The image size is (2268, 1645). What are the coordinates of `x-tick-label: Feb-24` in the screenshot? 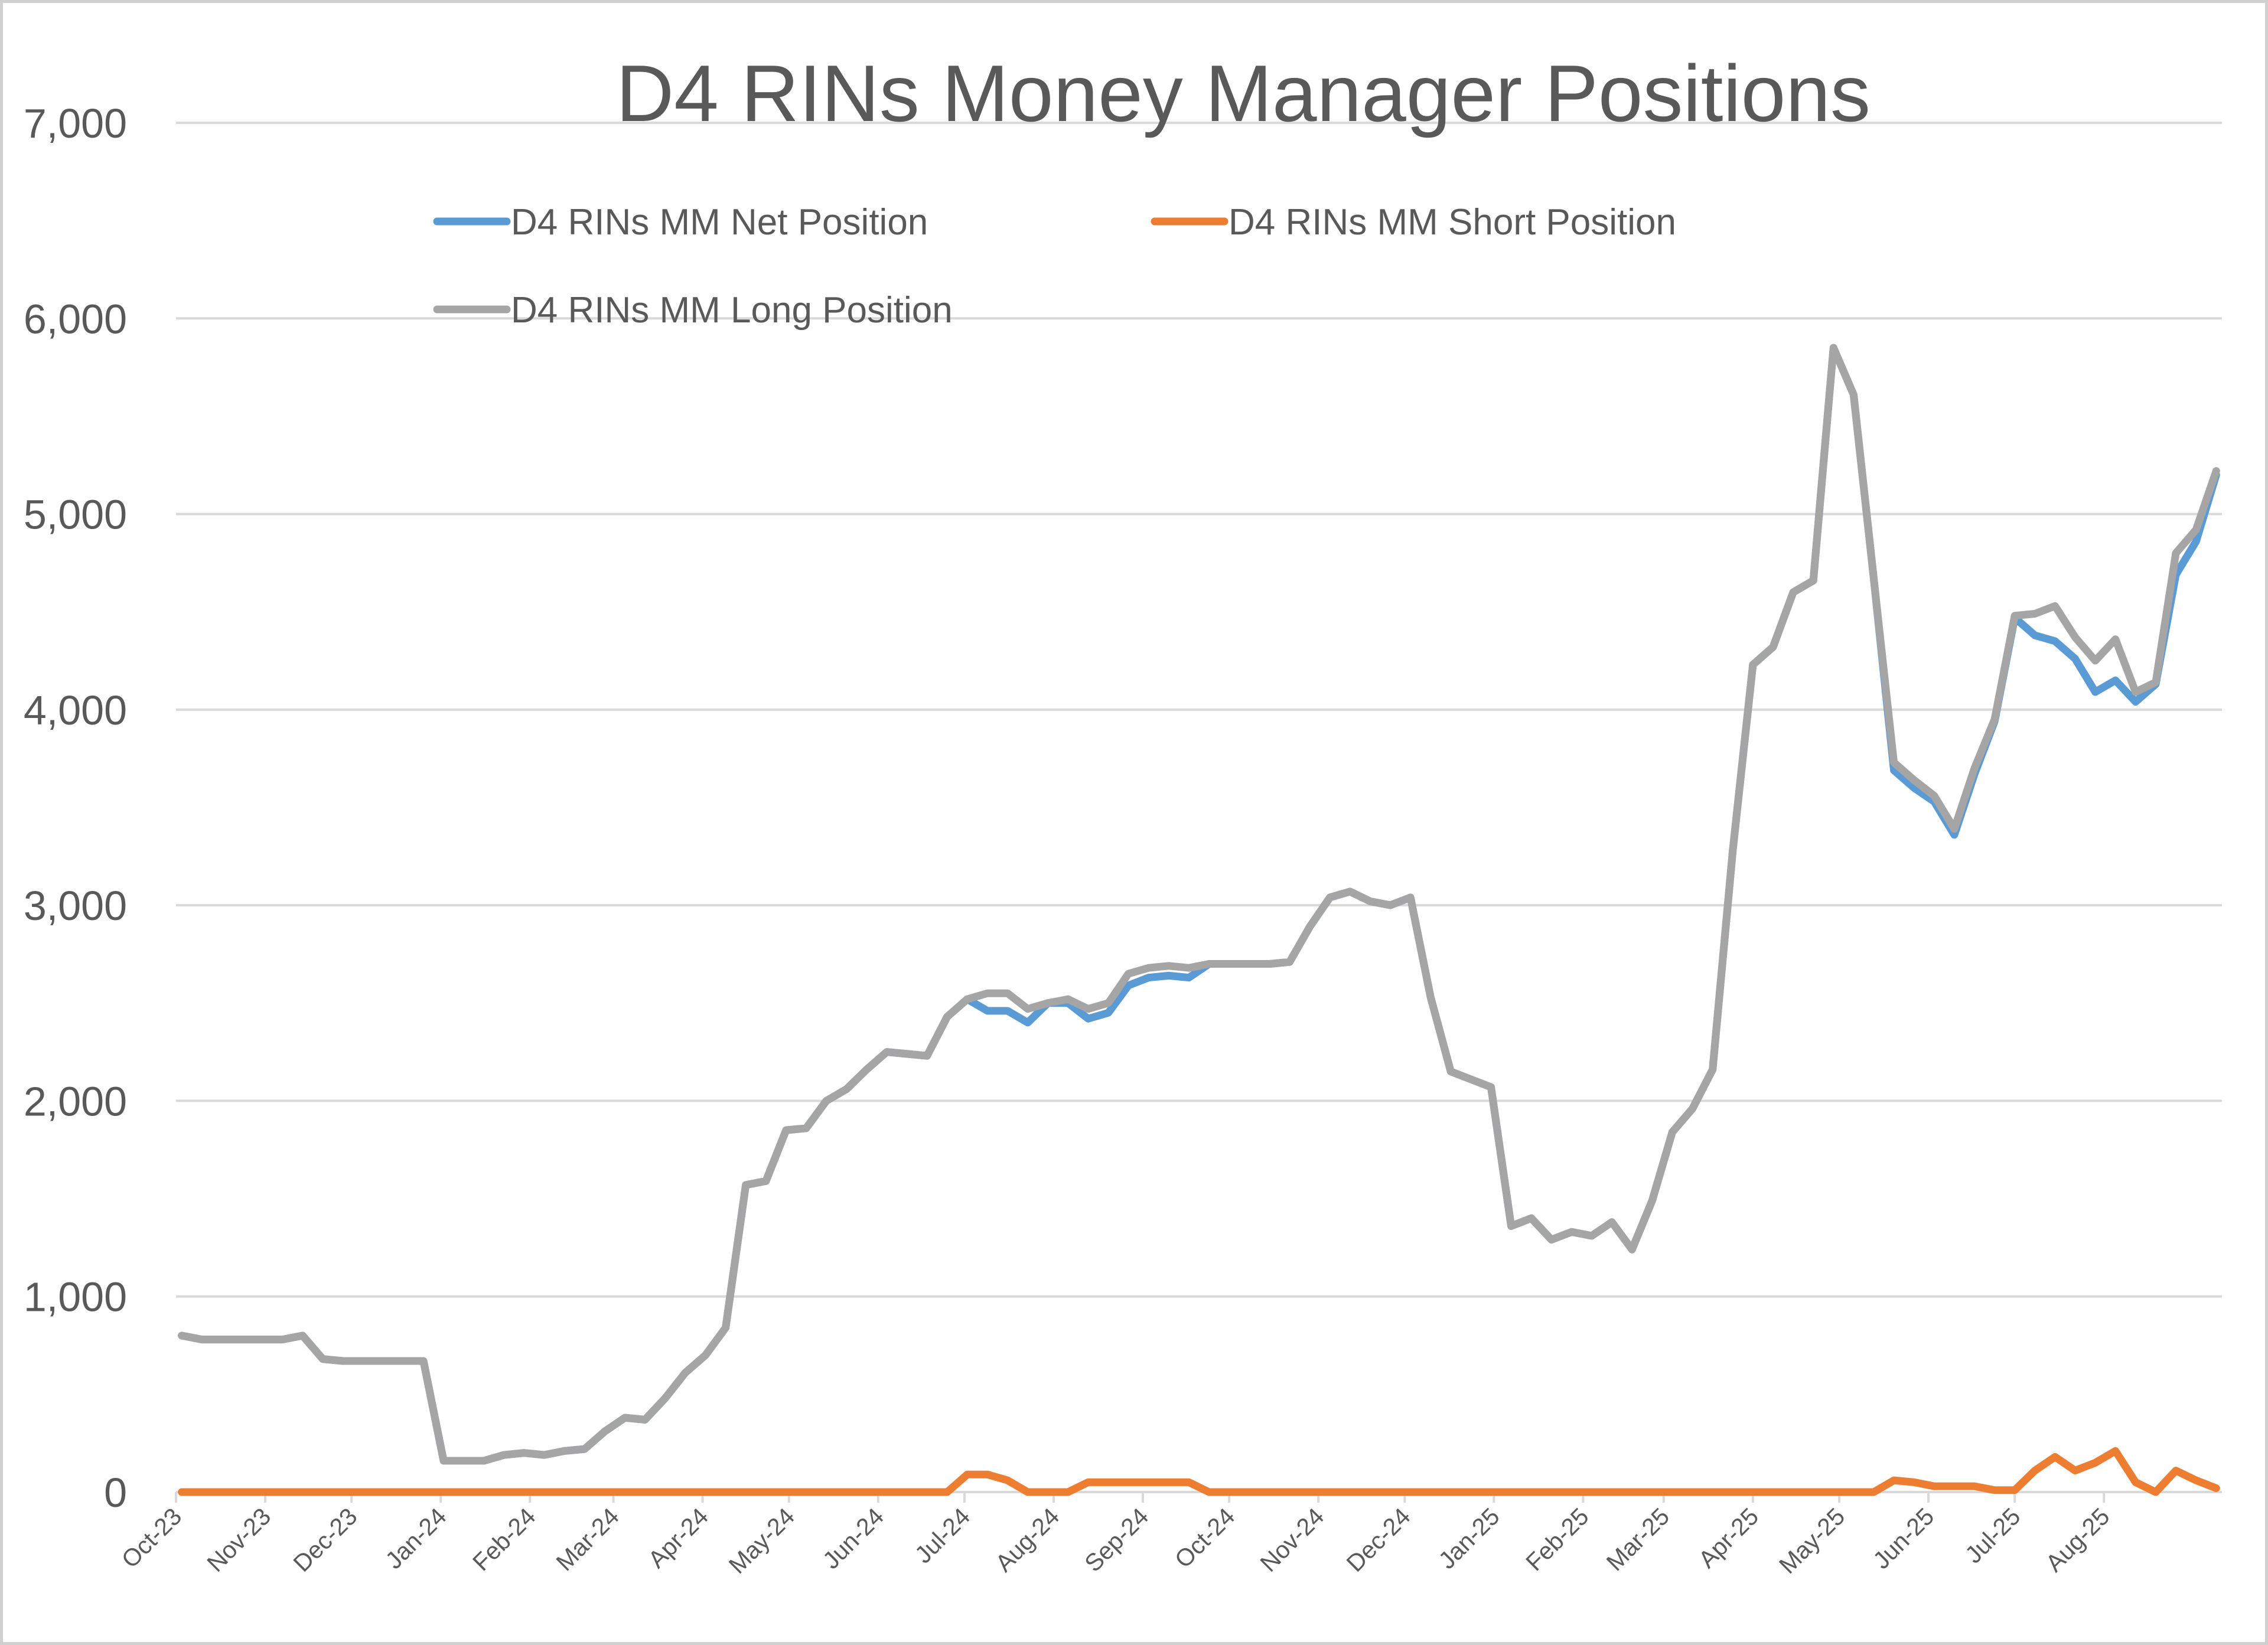 It's located at (503, 1539).